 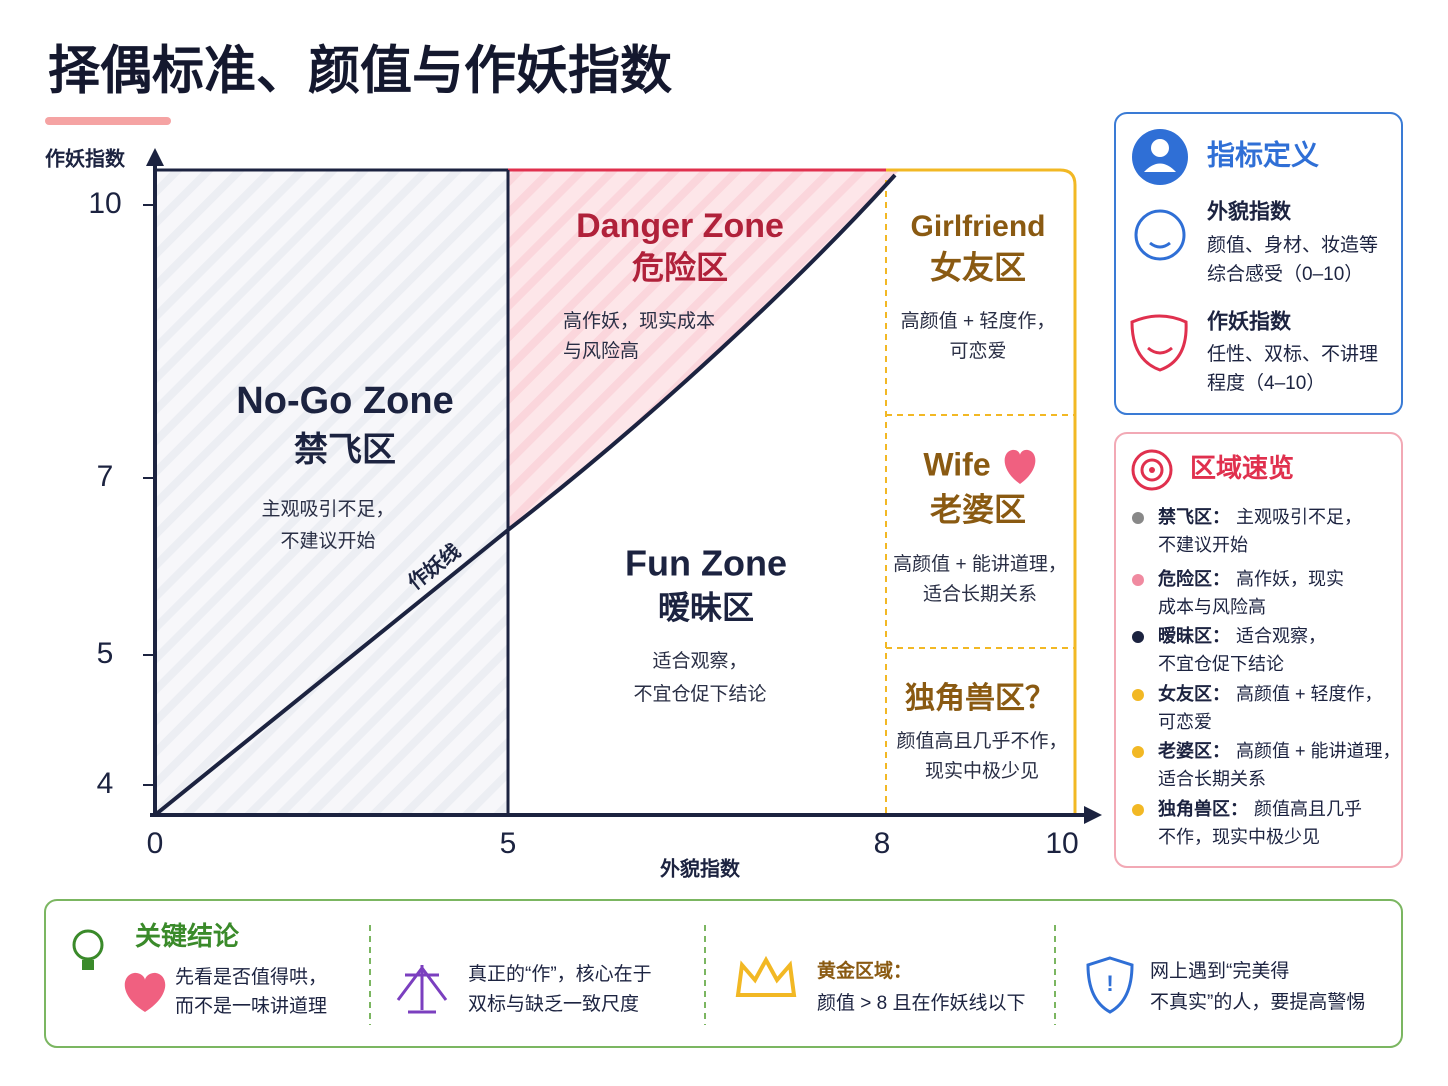 What do you see at coordinates (251, 1006) in the screenshot?
I see `footer-text: 而不是一味讲道理` at bounding box center [251, 1006].